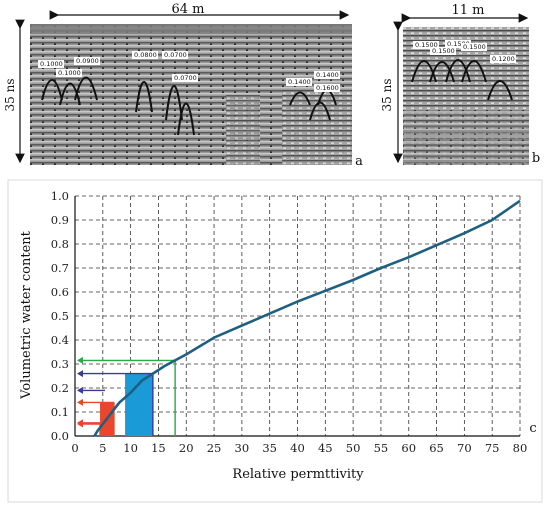 Image resolution: width=550 pixels, height=508 pixels. Describe the element at coordinates (130, 448) in the screenshot. I see `x-tick-2: 10` at that location.